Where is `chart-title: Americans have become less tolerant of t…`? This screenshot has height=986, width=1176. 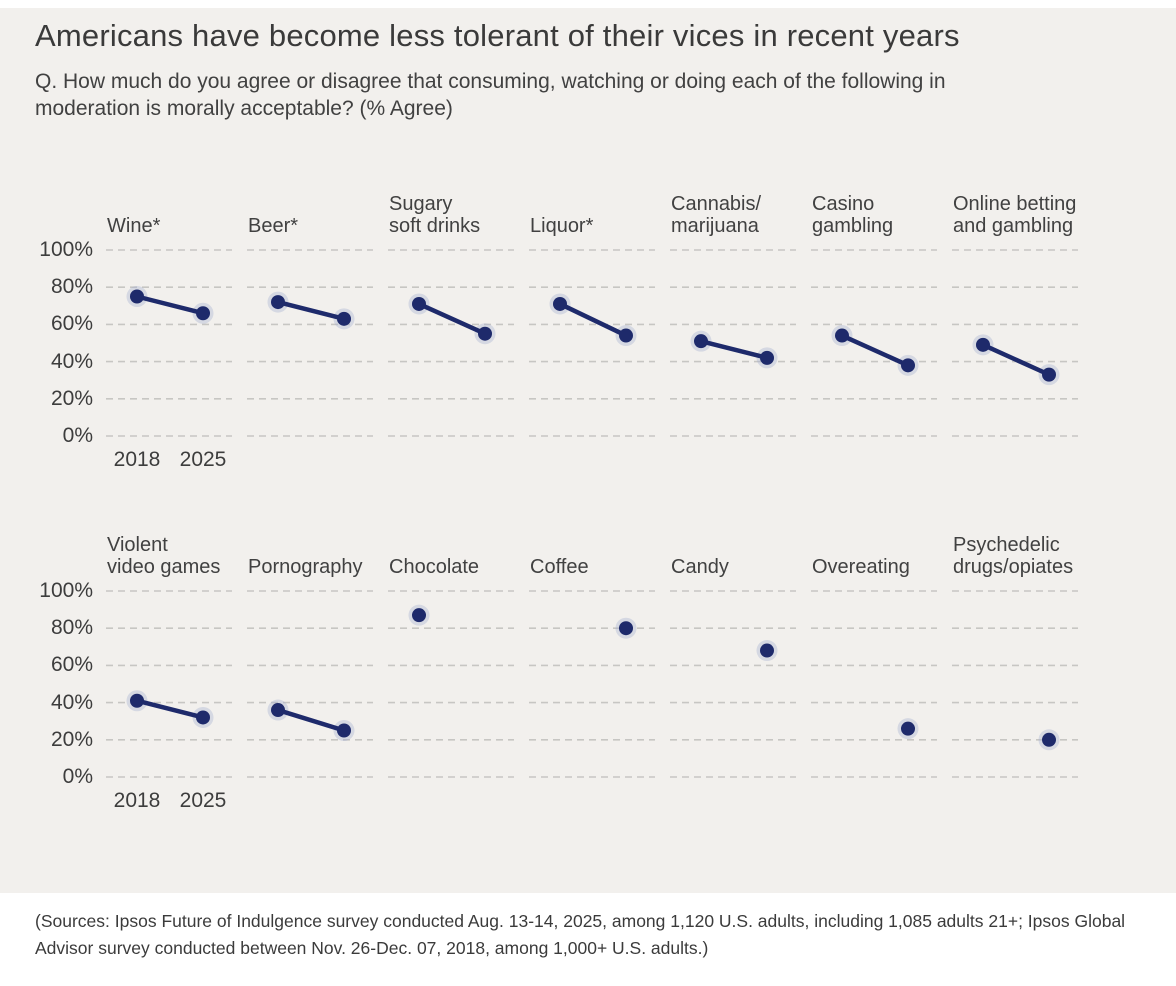
chart-title: Americans have become less tolerant of t… is located at coordinates (497, 35).